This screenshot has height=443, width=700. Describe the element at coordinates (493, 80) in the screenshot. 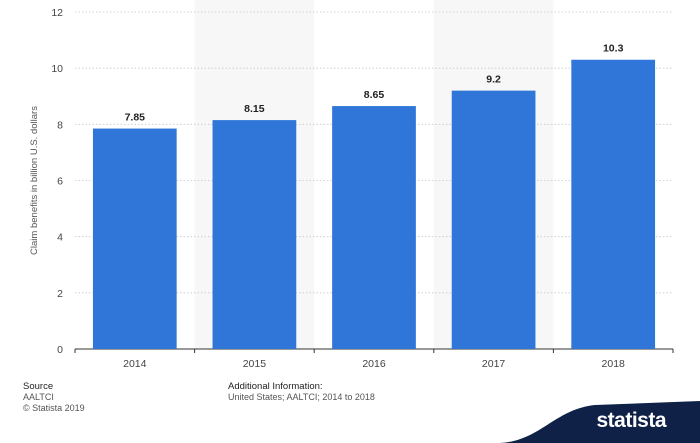

I see `data-label: 9.2` at that location.